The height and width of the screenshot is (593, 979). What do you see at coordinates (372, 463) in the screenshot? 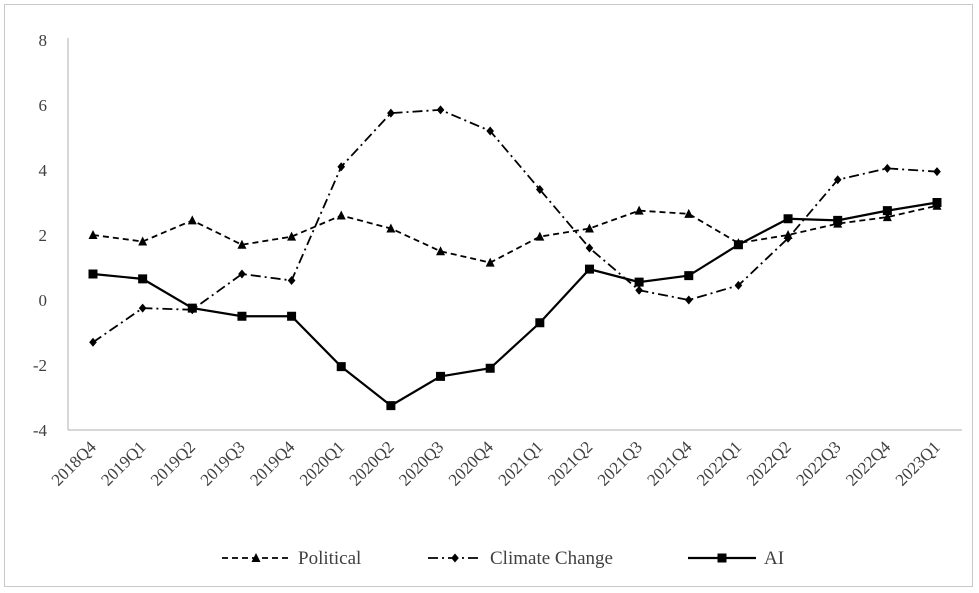
I see `x-tick-label: 2020Q2` at bounding box center [372, 463].